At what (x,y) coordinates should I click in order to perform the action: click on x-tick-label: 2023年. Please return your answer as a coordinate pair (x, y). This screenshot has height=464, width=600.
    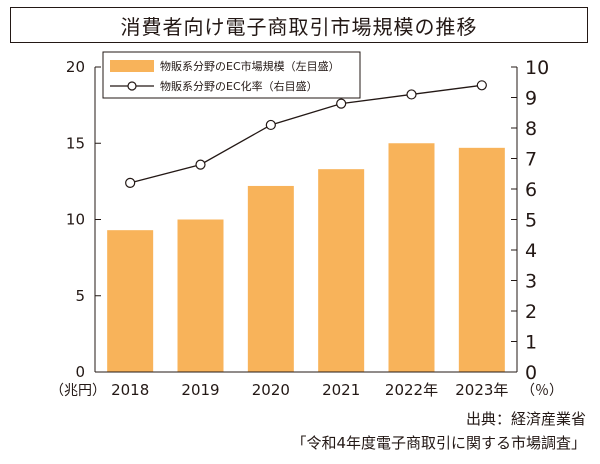
    Looking at the image, I should click on (481, 390).